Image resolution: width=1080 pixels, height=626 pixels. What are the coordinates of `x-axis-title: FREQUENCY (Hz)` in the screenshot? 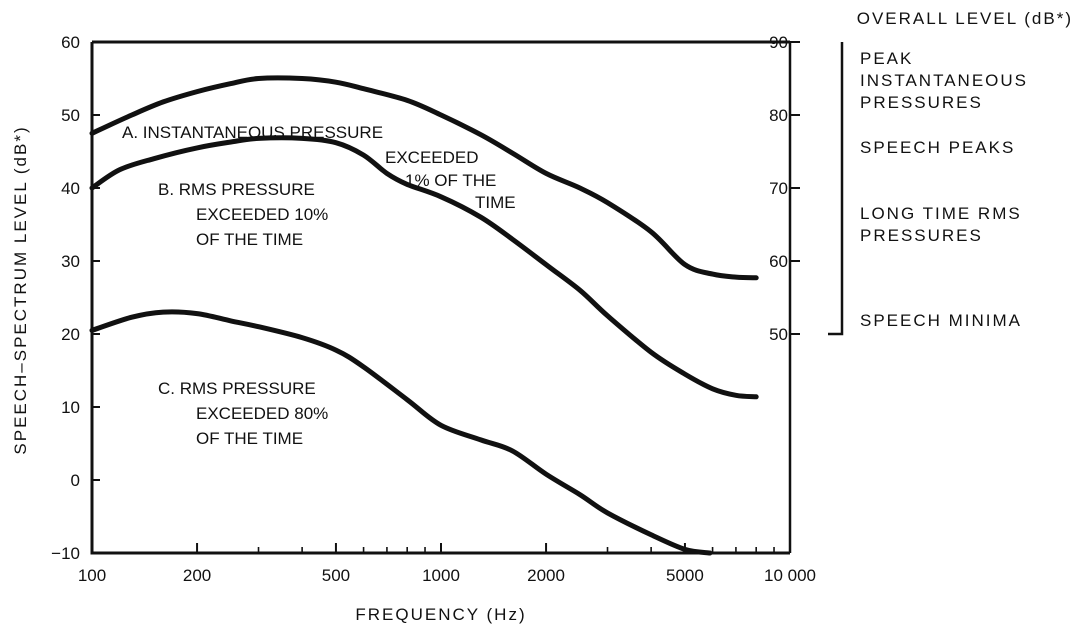 It's located at (440, 614).